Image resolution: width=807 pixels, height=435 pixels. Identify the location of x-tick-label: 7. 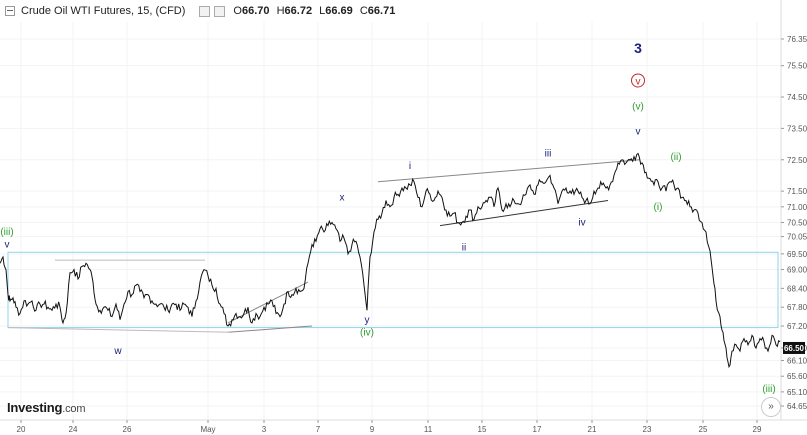
(318, 429).